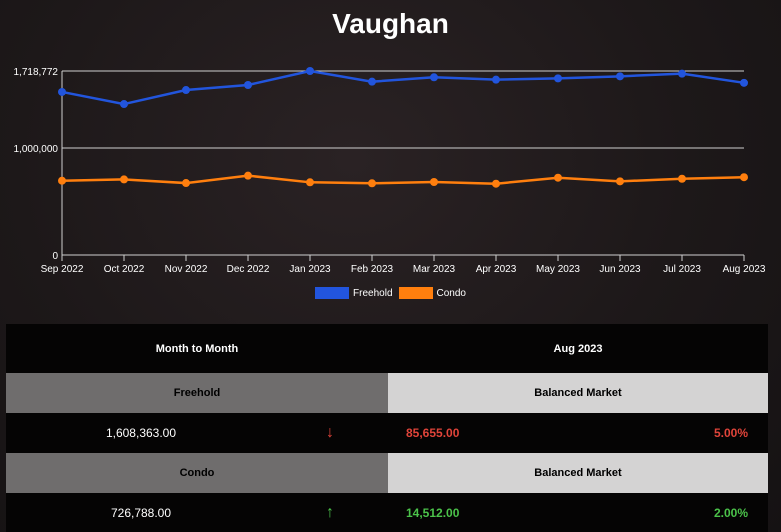 The width and height of the screenshot is (781, 532). What do you see at coordinates (248, 269) in the screenshot?
I see `x-tick-label: Dec 2022` at bounding box center [248, 269].